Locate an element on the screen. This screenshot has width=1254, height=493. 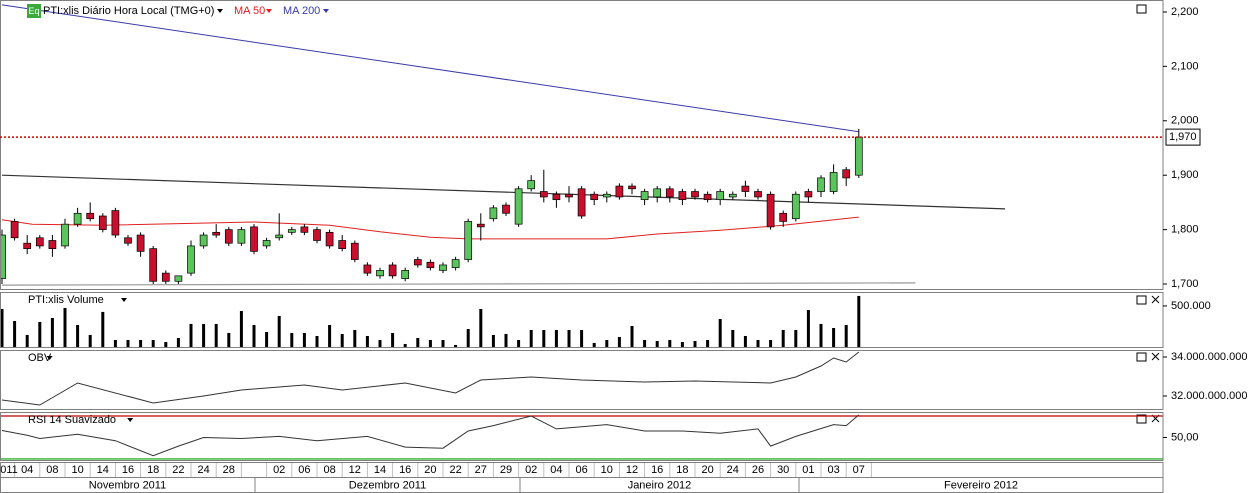
trendline is located at coordinates (458, 284).